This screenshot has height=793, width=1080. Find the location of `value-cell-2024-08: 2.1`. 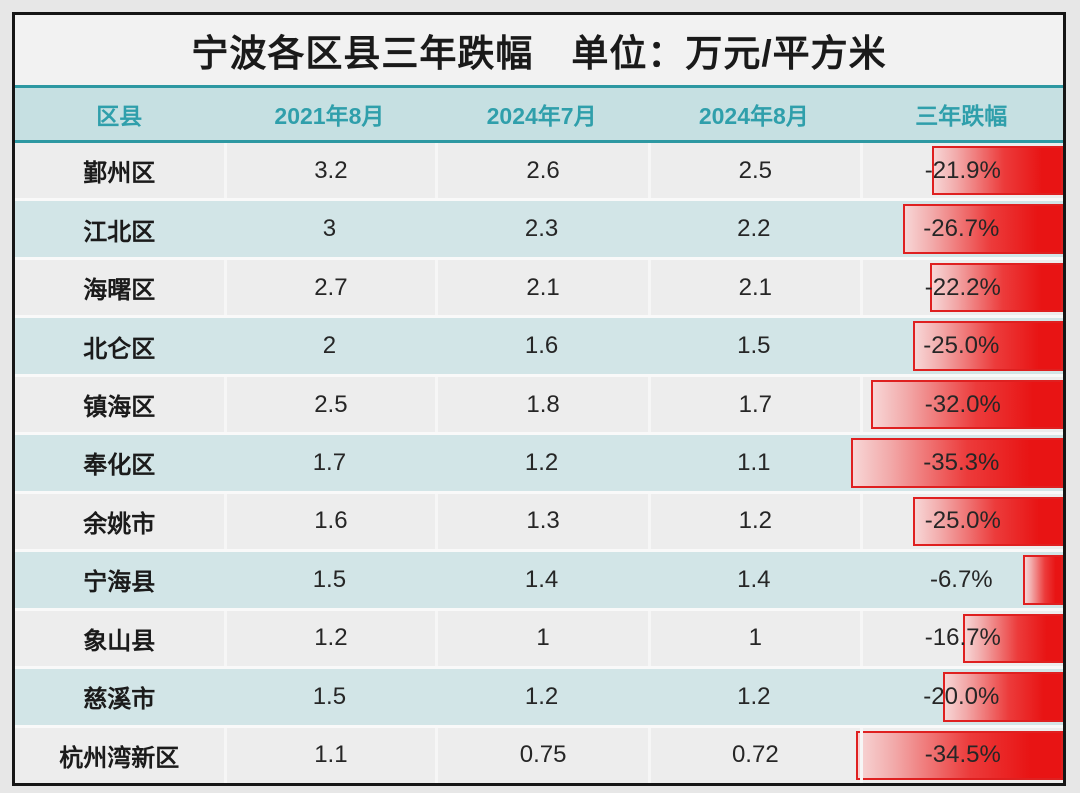

value-cell-2024-08: 2.1 is located at coordinates (753, 287).